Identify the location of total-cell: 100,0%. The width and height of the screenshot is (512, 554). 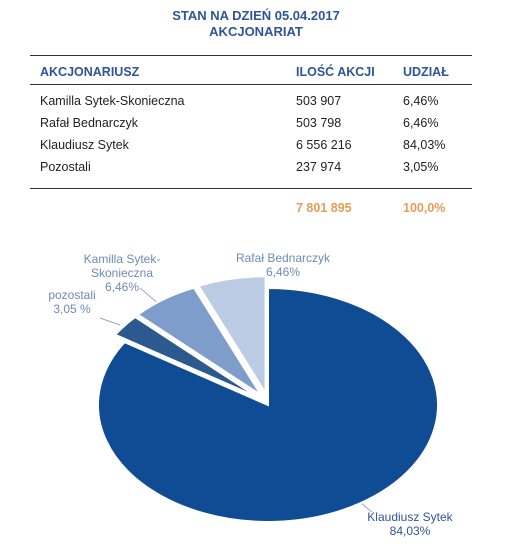
(424, 208).